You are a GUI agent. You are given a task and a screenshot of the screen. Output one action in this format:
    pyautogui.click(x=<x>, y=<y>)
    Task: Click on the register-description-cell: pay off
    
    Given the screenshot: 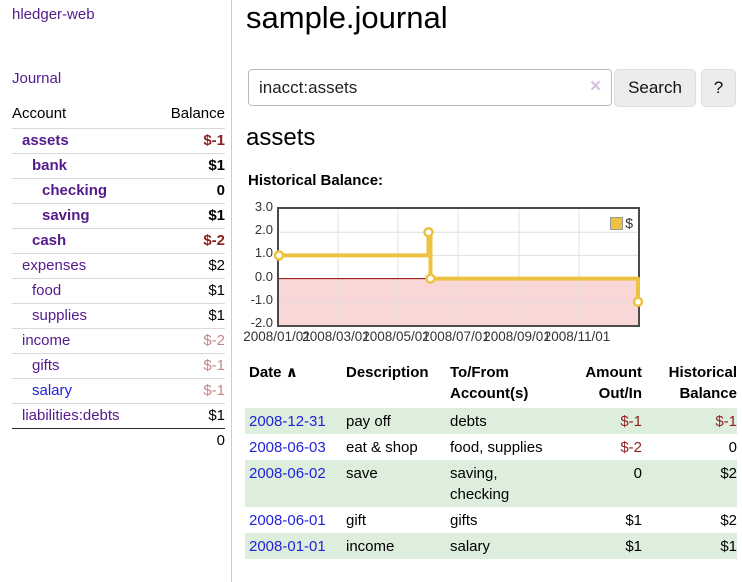 What is the action you would take?
    pyautogui.click(x=394, y=421)
    